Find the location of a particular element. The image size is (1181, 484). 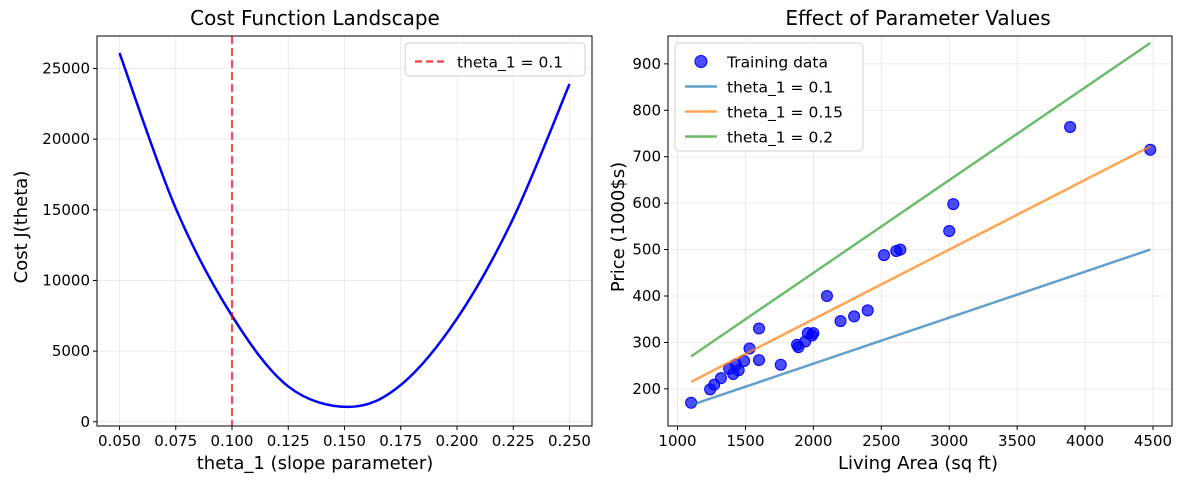

x-tick-label: 2000 is located at coordinates (813, 441).